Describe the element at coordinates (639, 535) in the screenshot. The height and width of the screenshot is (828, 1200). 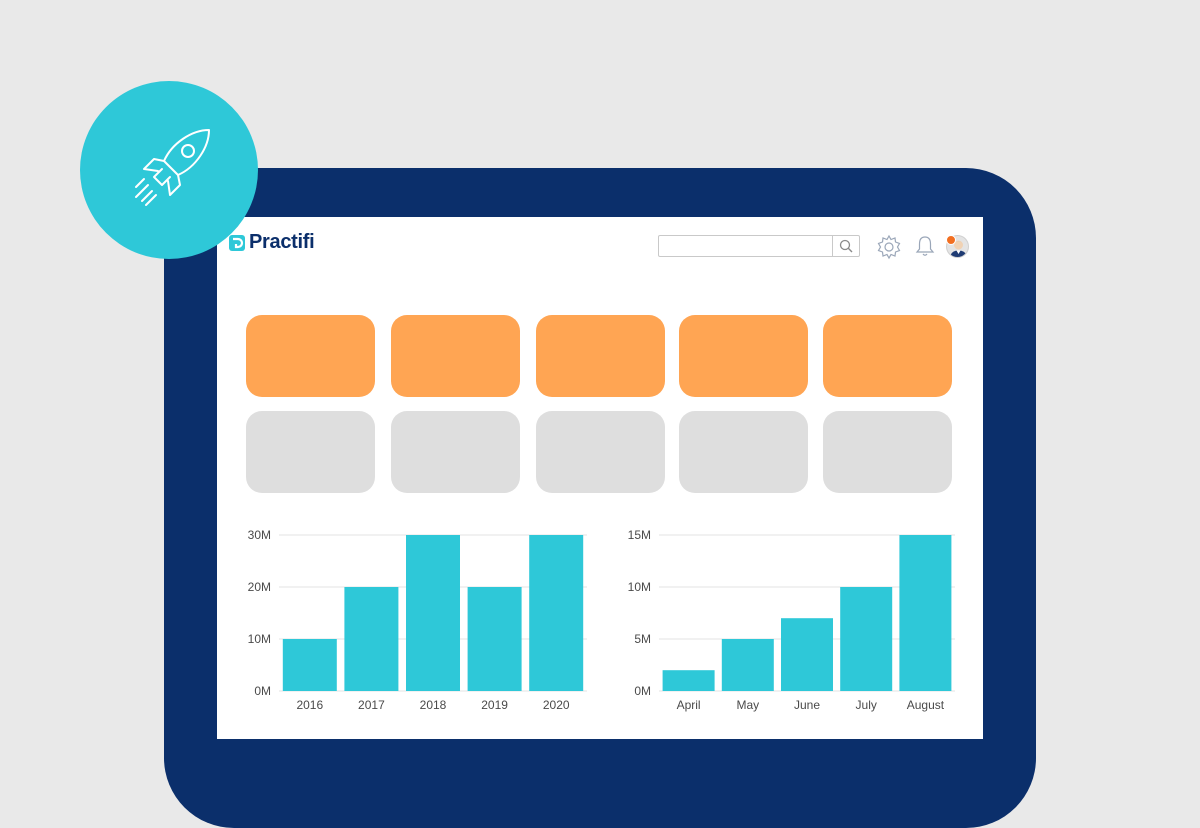
I see `y-tick-label: 15M` at that location.